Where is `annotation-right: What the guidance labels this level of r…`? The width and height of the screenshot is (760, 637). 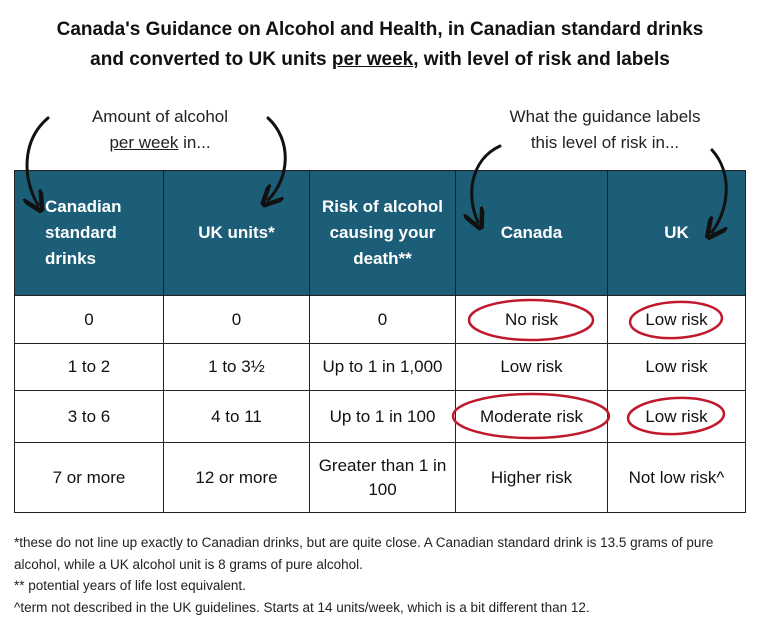
annotation-right: What the guidance labels this level of r… is located at coordinates (605, 130).